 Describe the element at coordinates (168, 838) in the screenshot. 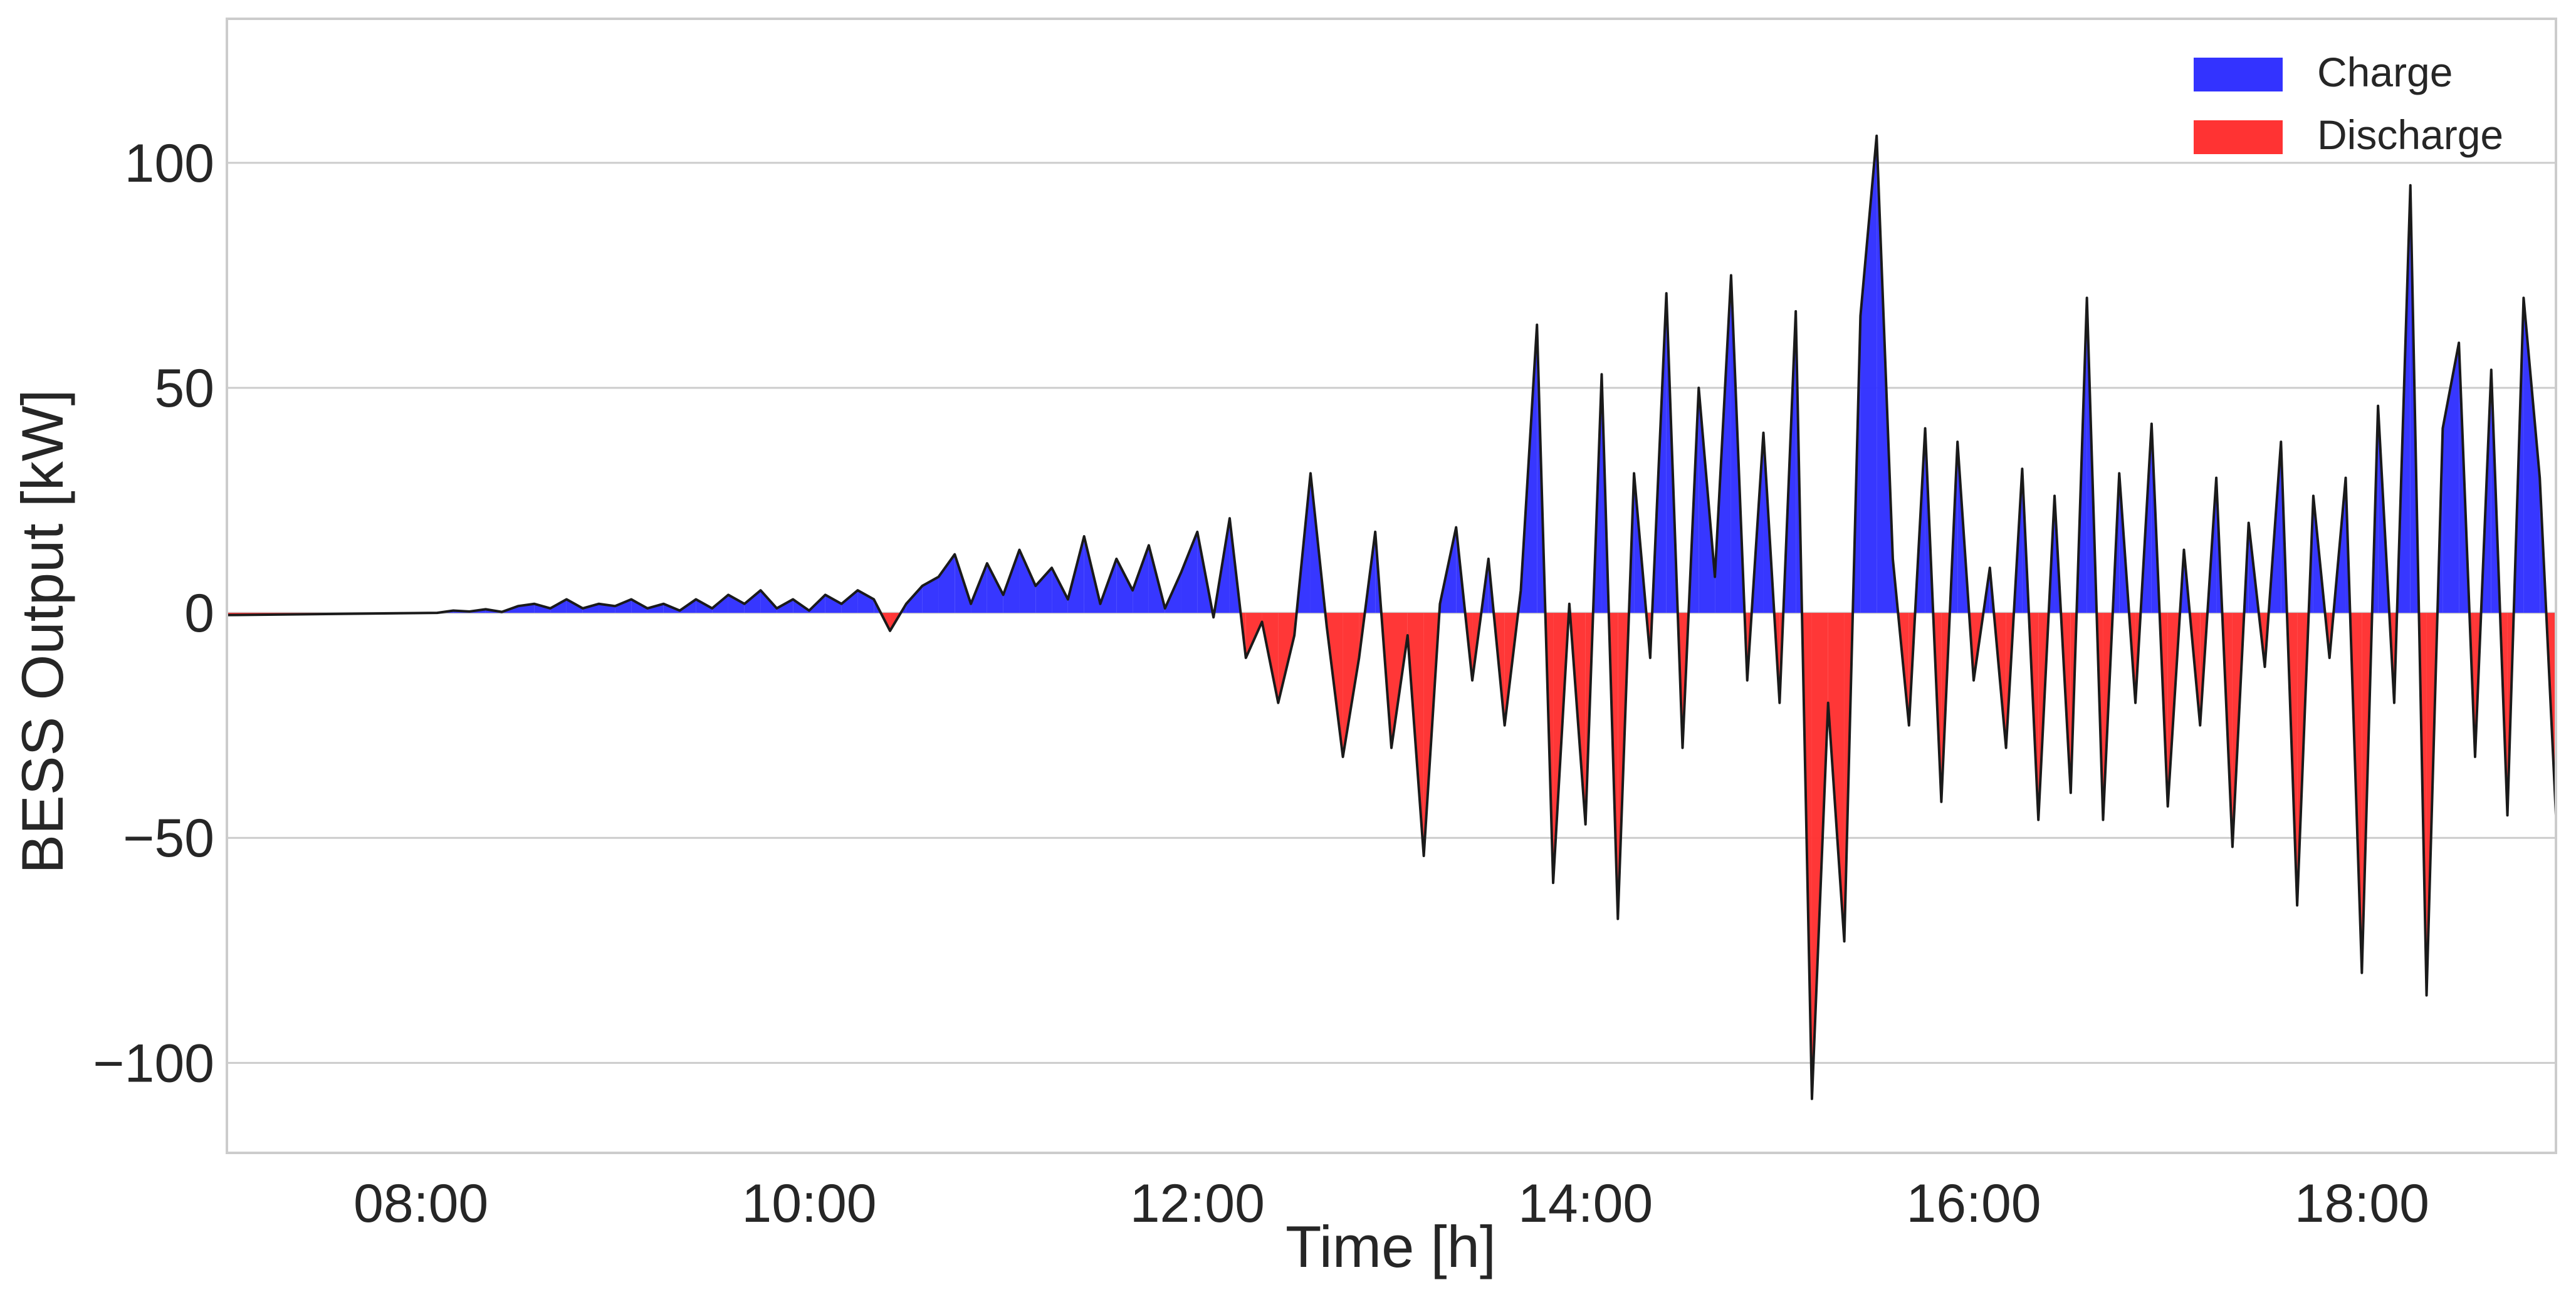

I see `y-tick-label: −50` at that location.